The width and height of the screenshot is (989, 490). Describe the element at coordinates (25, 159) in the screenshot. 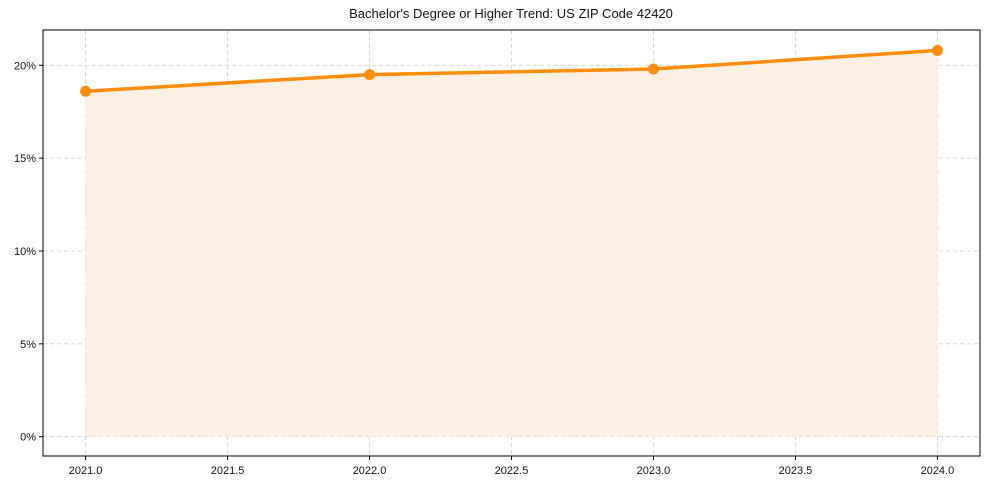

I see `y-tick-label: 15%` at that location.